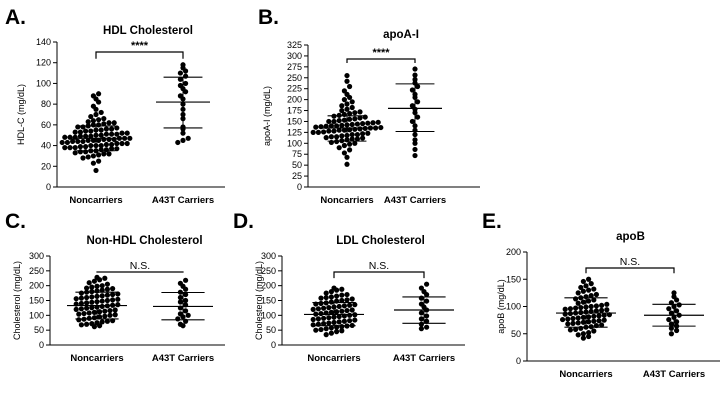 The image size is (725, 410). I want to click on y-tick-label: 250, so click(294, 78).